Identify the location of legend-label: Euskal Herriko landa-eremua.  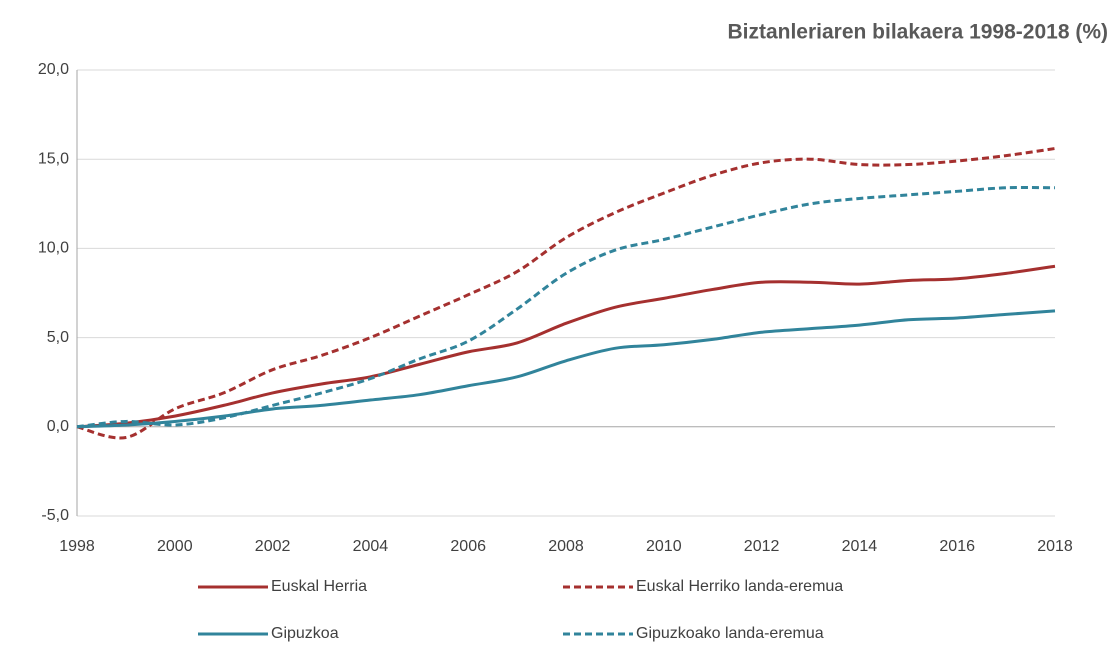
(739, 586).